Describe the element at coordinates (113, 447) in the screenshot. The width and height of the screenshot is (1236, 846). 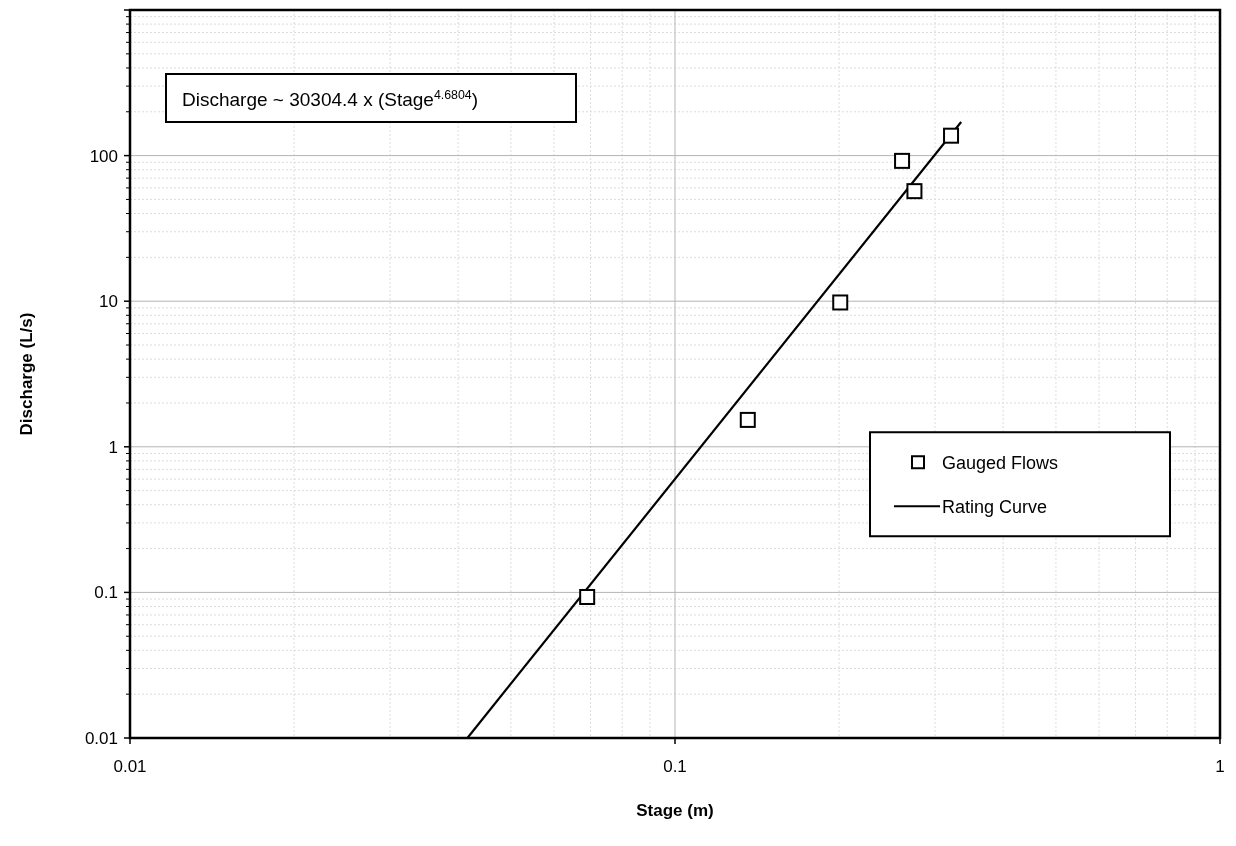
I see `y-tick-label: 1` at that location.